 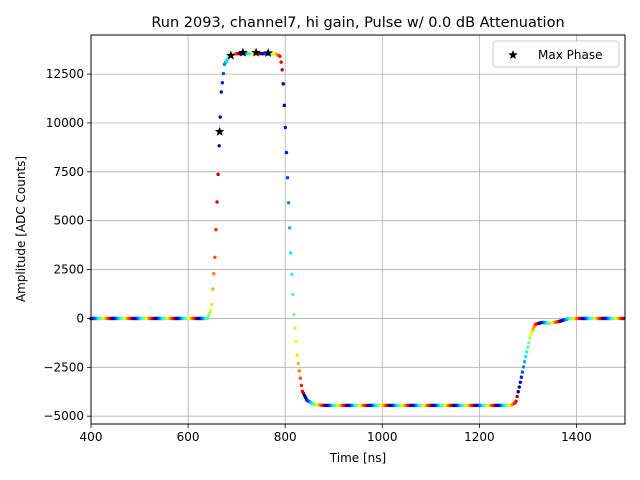 I want to click on x-tick-label: 1200, so click(x=479, y=437).